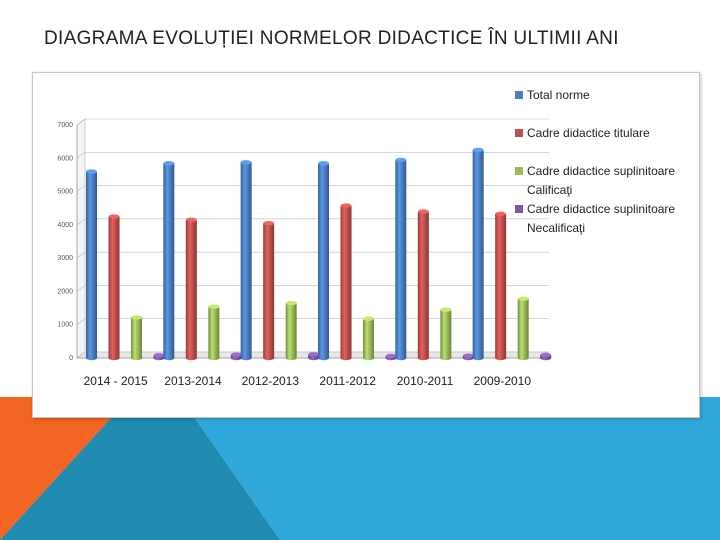 This screenshot has width=720, height=540. What do you see at coordinates (65, 258) in the screenshot?
I see `y-tick-label: 3000` at bounding box center [65, 258].